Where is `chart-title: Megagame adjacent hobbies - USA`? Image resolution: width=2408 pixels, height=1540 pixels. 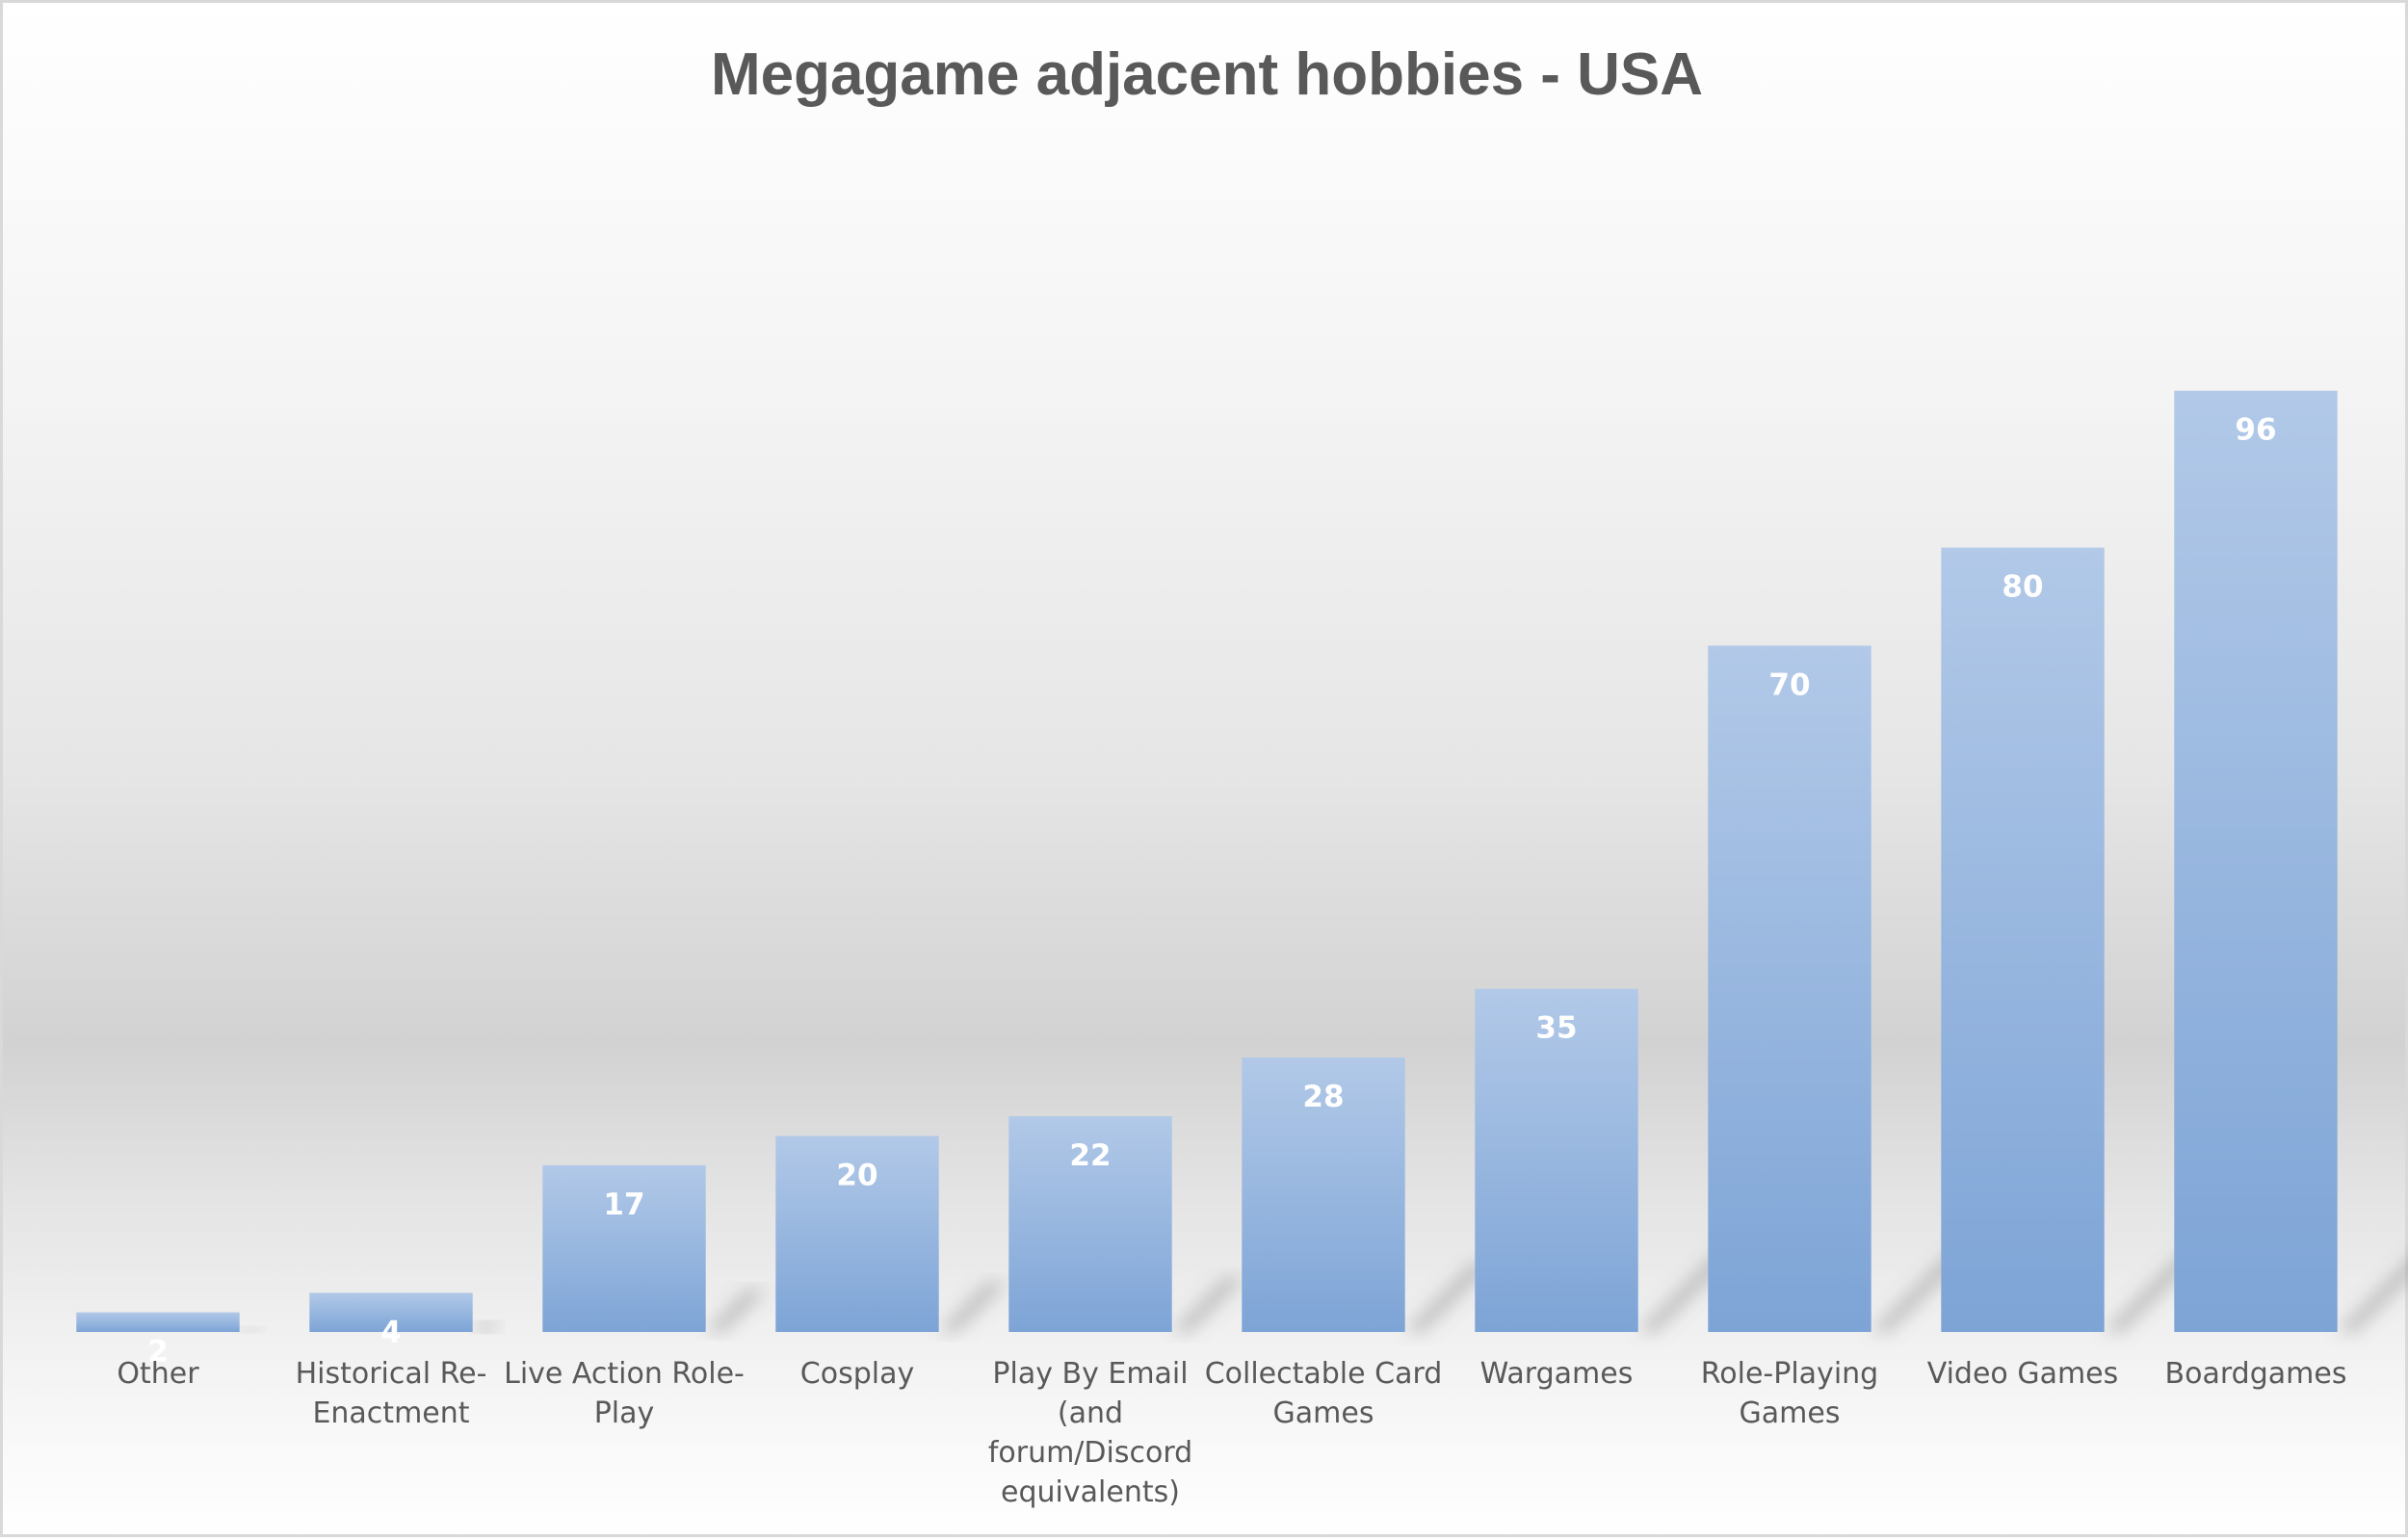
chart-title: Megagame adjacent hobbies - USA is located at coordinates (1207, 74).